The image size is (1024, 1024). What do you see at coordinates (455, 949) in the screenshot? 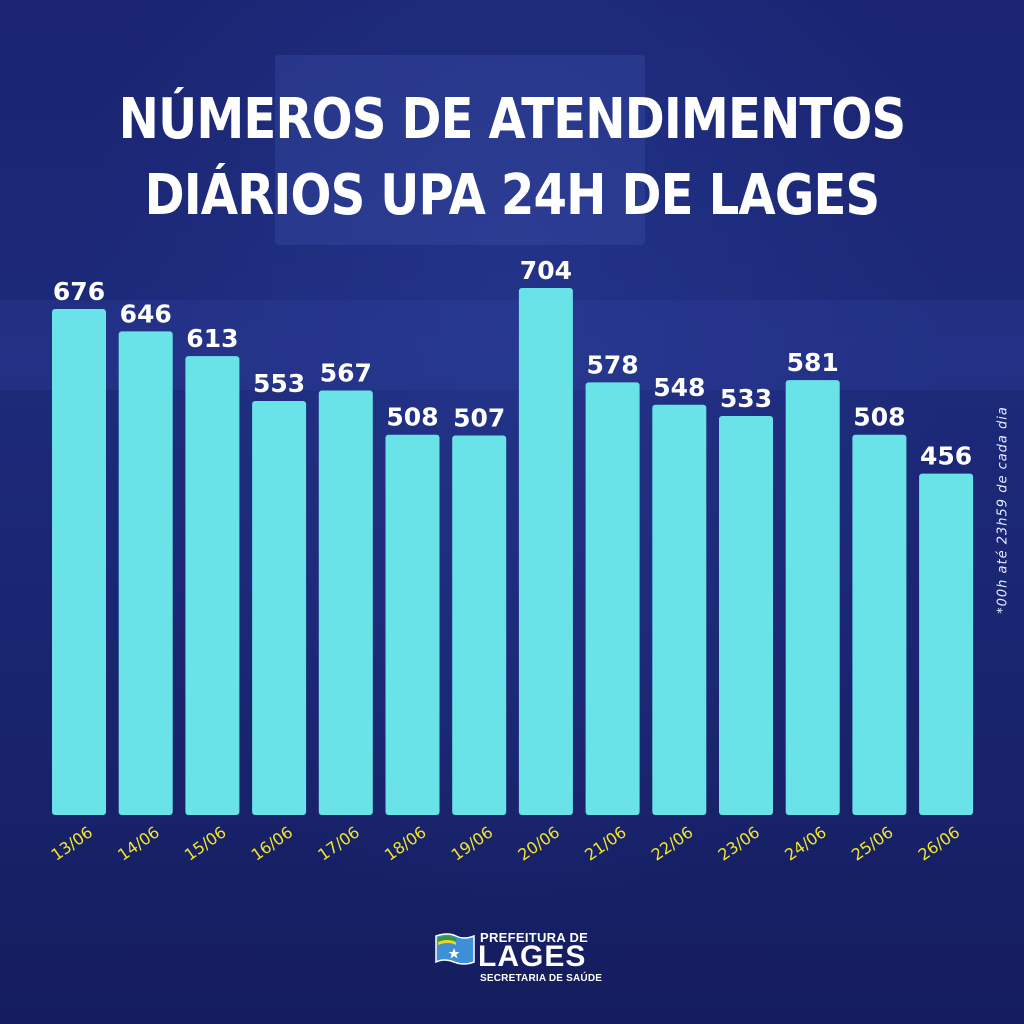
I see `flag-icon` at bounding box center [455, 949].